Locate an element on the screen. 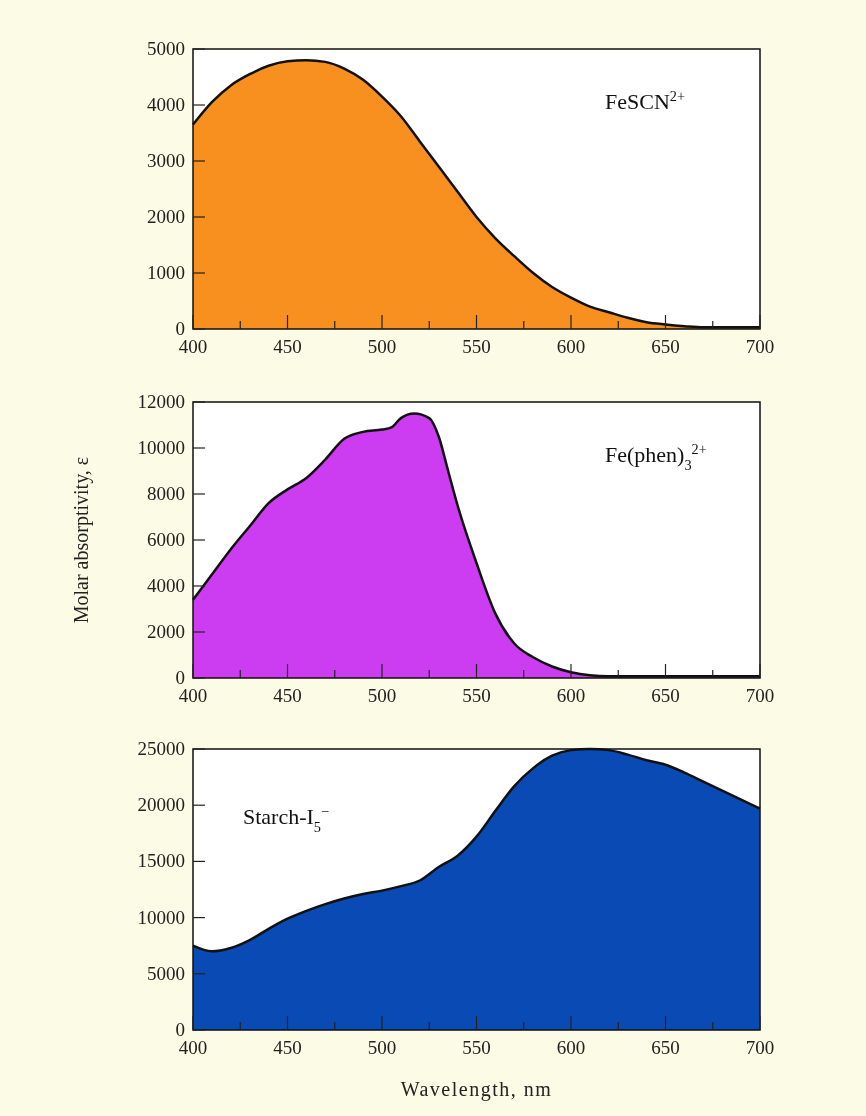  y-tick-label: 15000 is located at coordinates (161, 861).